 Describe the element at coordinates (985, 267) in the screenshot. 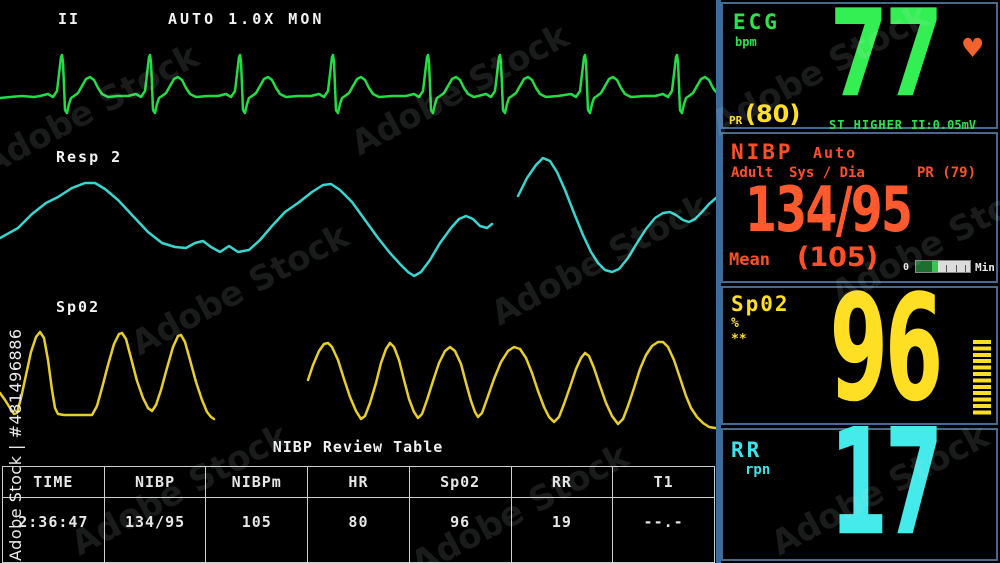

I see `nibp-timer-end-label: Min` at that location.